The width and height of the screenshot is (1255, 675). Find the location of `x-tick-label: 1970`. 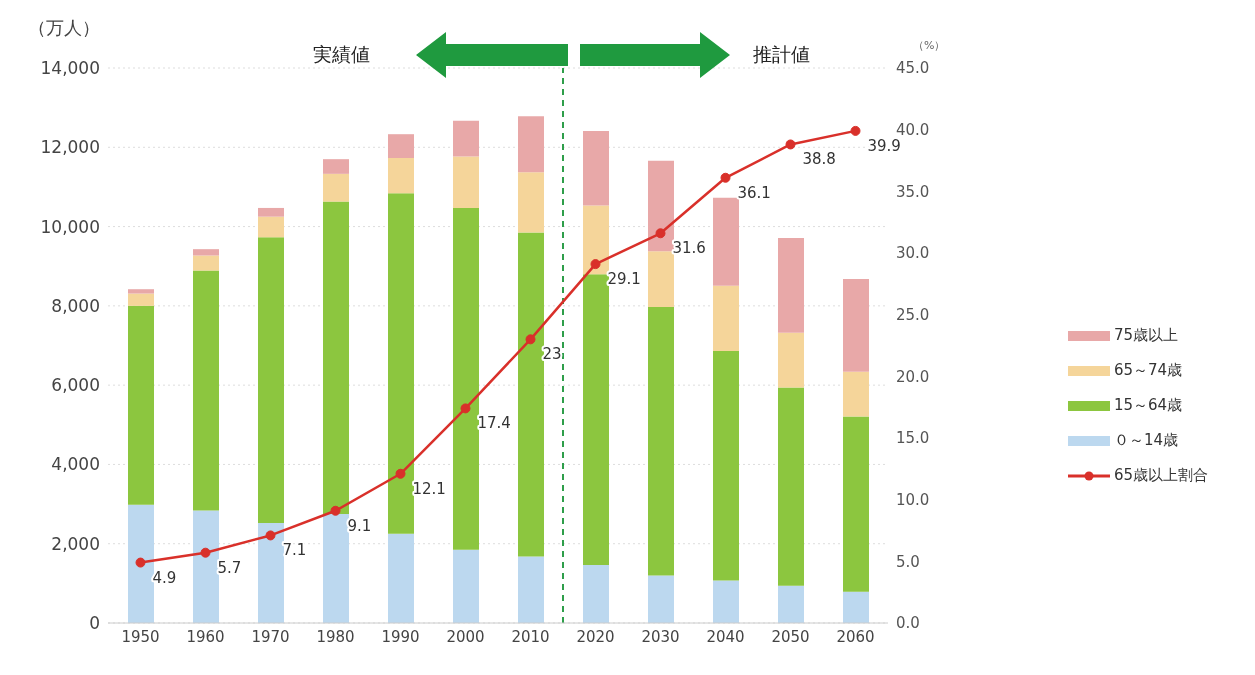

x-tick-label: 1970 is located at coordinates (270, 636).